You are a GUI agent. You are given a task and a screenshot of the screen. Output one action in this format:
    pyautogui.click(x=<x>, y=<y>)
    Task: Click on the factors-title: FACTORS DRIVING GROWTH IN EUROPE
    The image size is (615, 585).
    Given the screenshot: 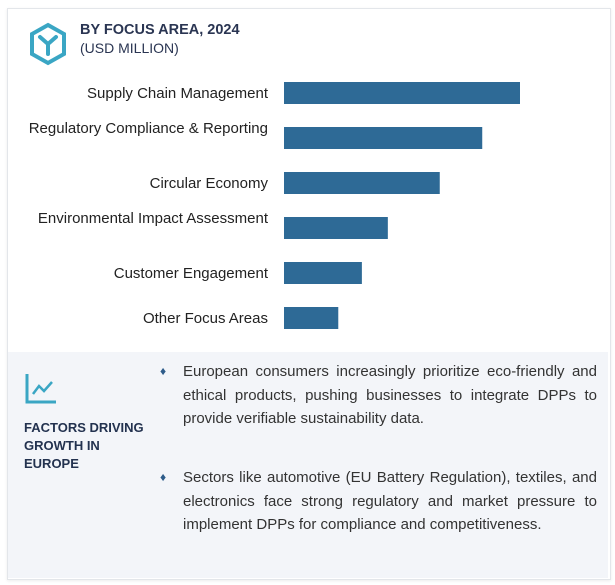 What is the action you would take?
    pyautogui.click(x=84, y=445)
    